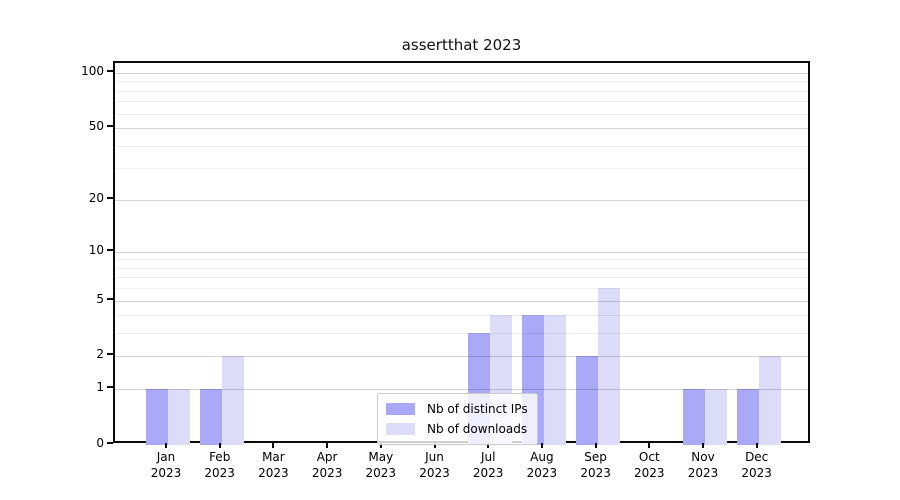 The height and width of the screenshot is (500, 900). I want to click on bar-Nov-2023-s1, so click(716, 417).